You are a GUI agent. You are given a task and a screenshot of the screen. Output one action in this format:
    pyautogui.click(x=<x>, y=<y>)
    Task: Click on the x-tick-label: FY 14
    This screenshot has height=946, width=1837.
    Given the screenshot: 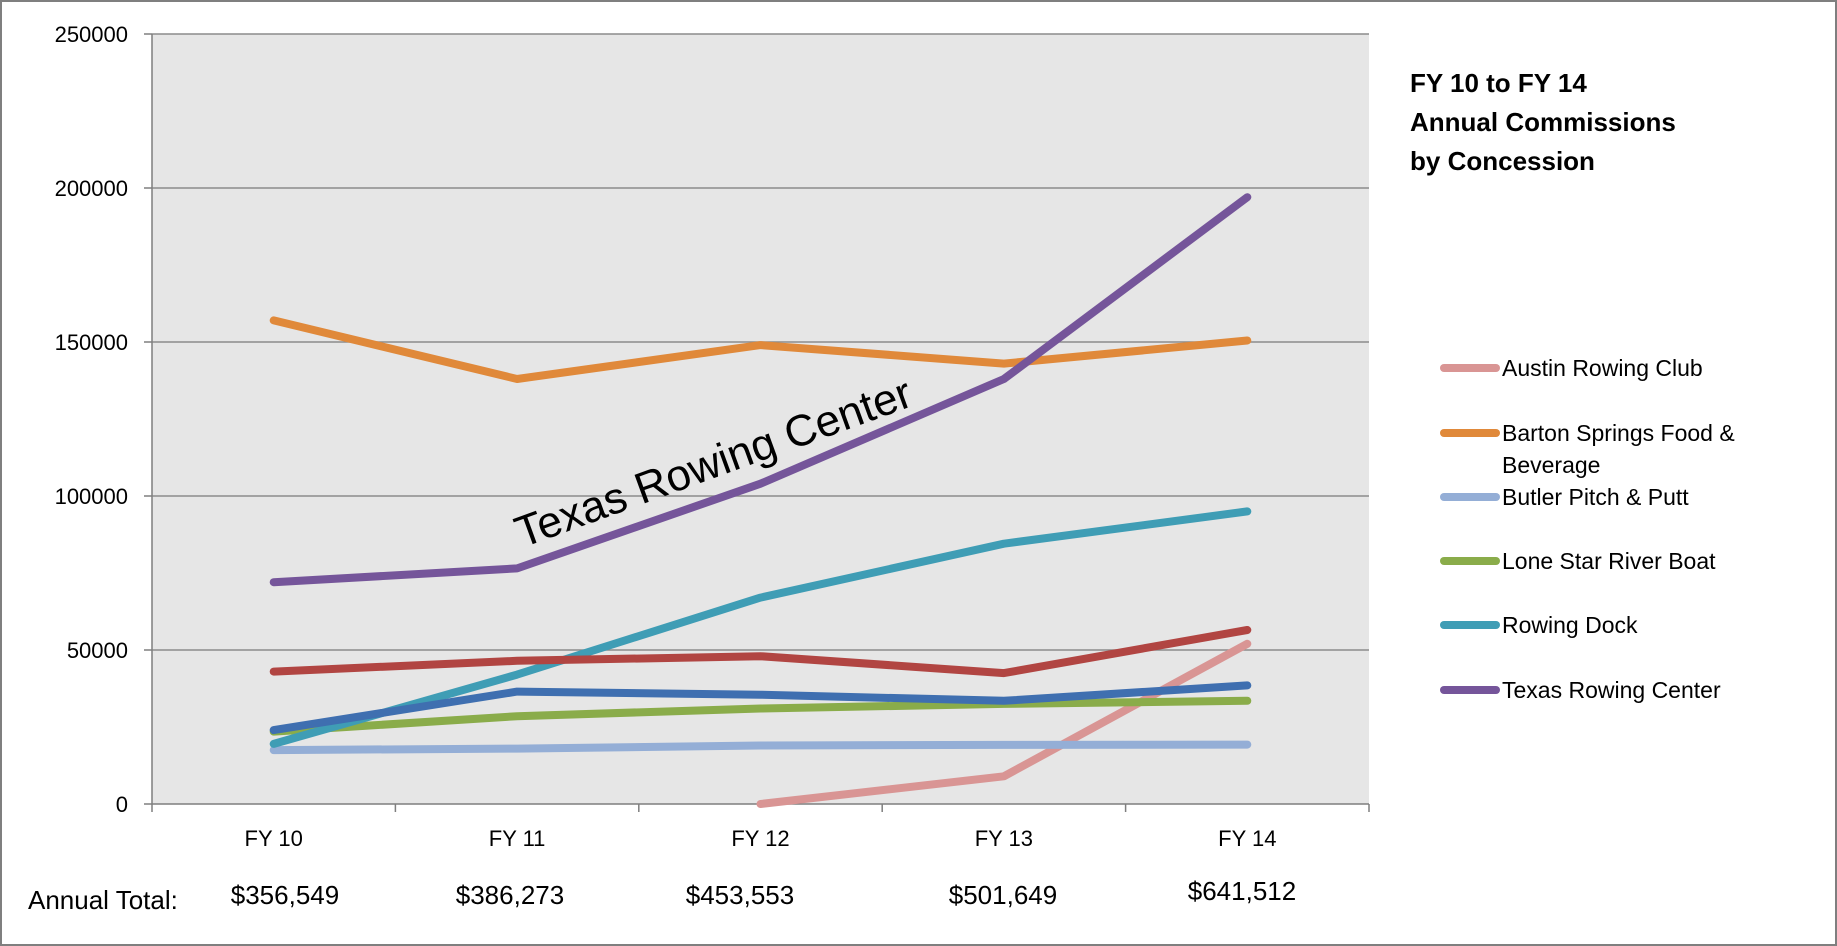 What is the action you would take?
    pyautogui.click(x=1247, y=838)
    